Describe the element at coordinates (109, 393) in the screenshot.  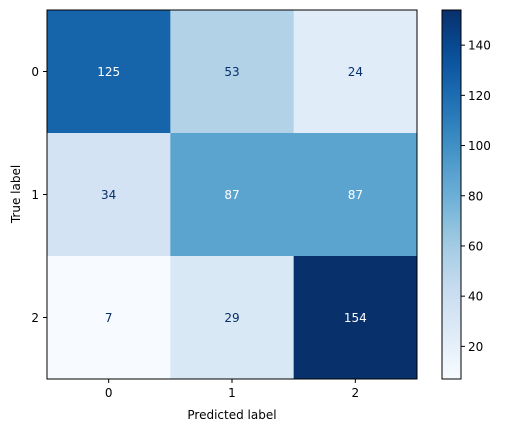
I see `x-tick-label: 0` at that location.